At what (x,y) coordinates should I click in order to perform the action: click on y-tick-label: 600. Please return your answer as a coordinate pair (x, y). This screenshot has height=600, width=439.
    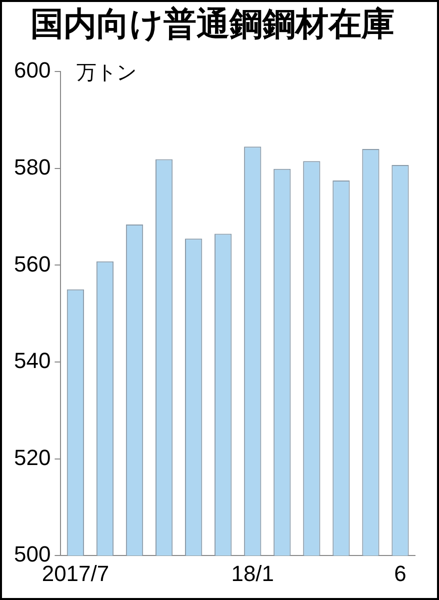
    Looking at the image, I should click on (32, 70).